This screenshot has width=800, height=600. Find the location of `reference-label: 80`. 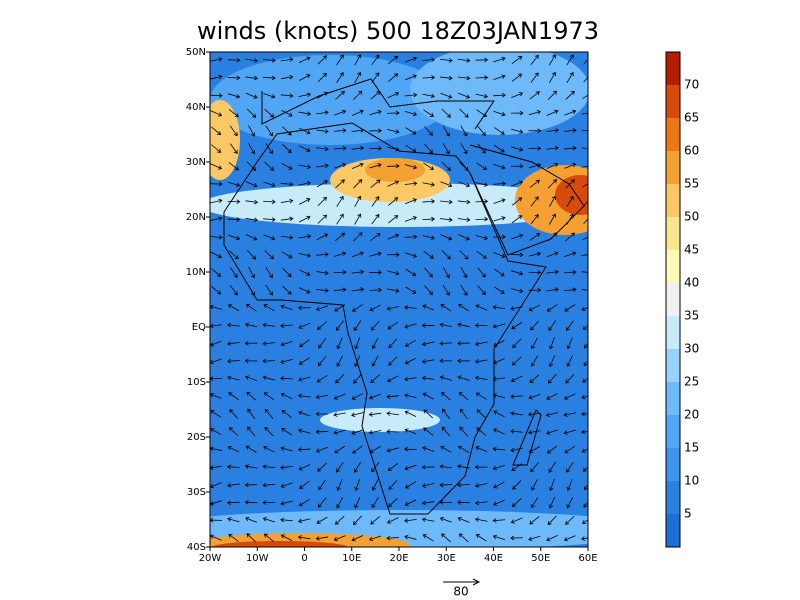

reference-label: 80 is located at coordinates (460, 592).